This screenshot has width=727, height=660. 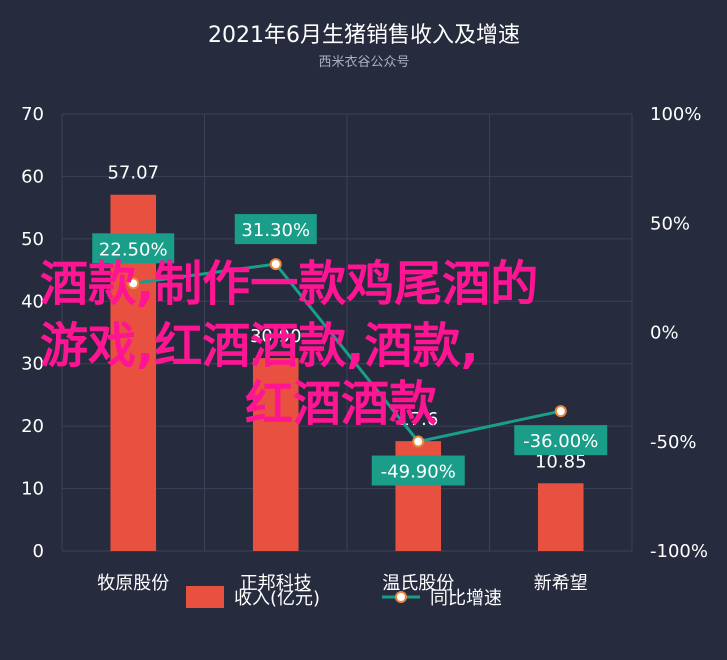 What do you see at coordinates (401, 597) in the screenshot?
I see `legend-line-marker` at bounding box center [401, 597].